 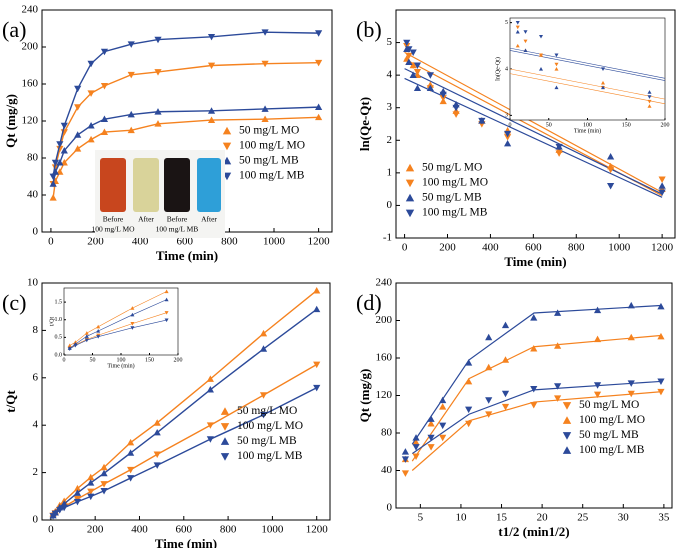 What do you see at coordinates (59, 338) in the screenshot?
I see `y-tick-label: 0.5` at bounding box center [59, 338].